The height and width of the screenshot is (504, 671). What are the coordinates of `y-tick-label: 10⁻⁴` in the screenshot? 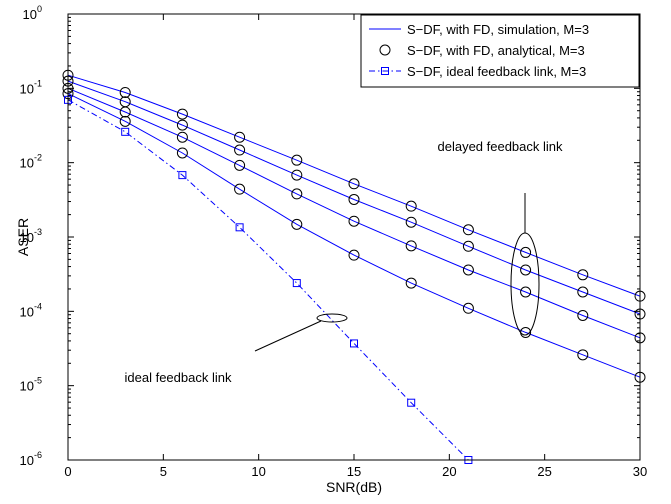 It's located at (31, 310).